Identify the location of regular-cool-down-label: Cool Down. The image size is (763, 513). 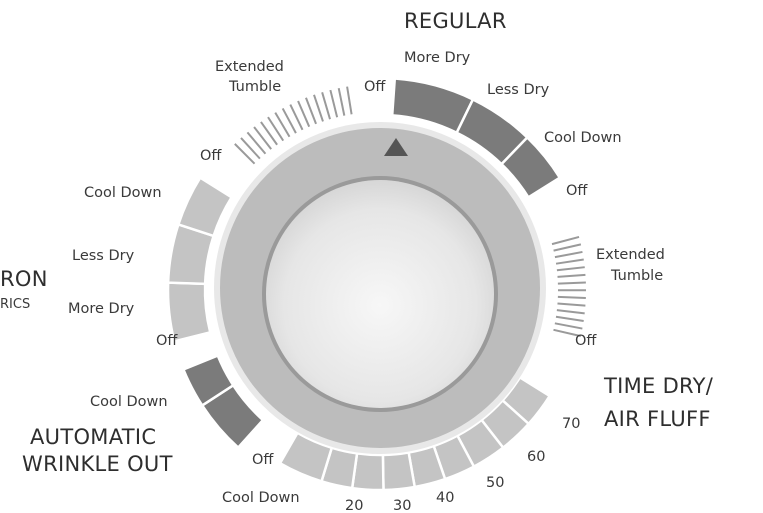
(583, 138).